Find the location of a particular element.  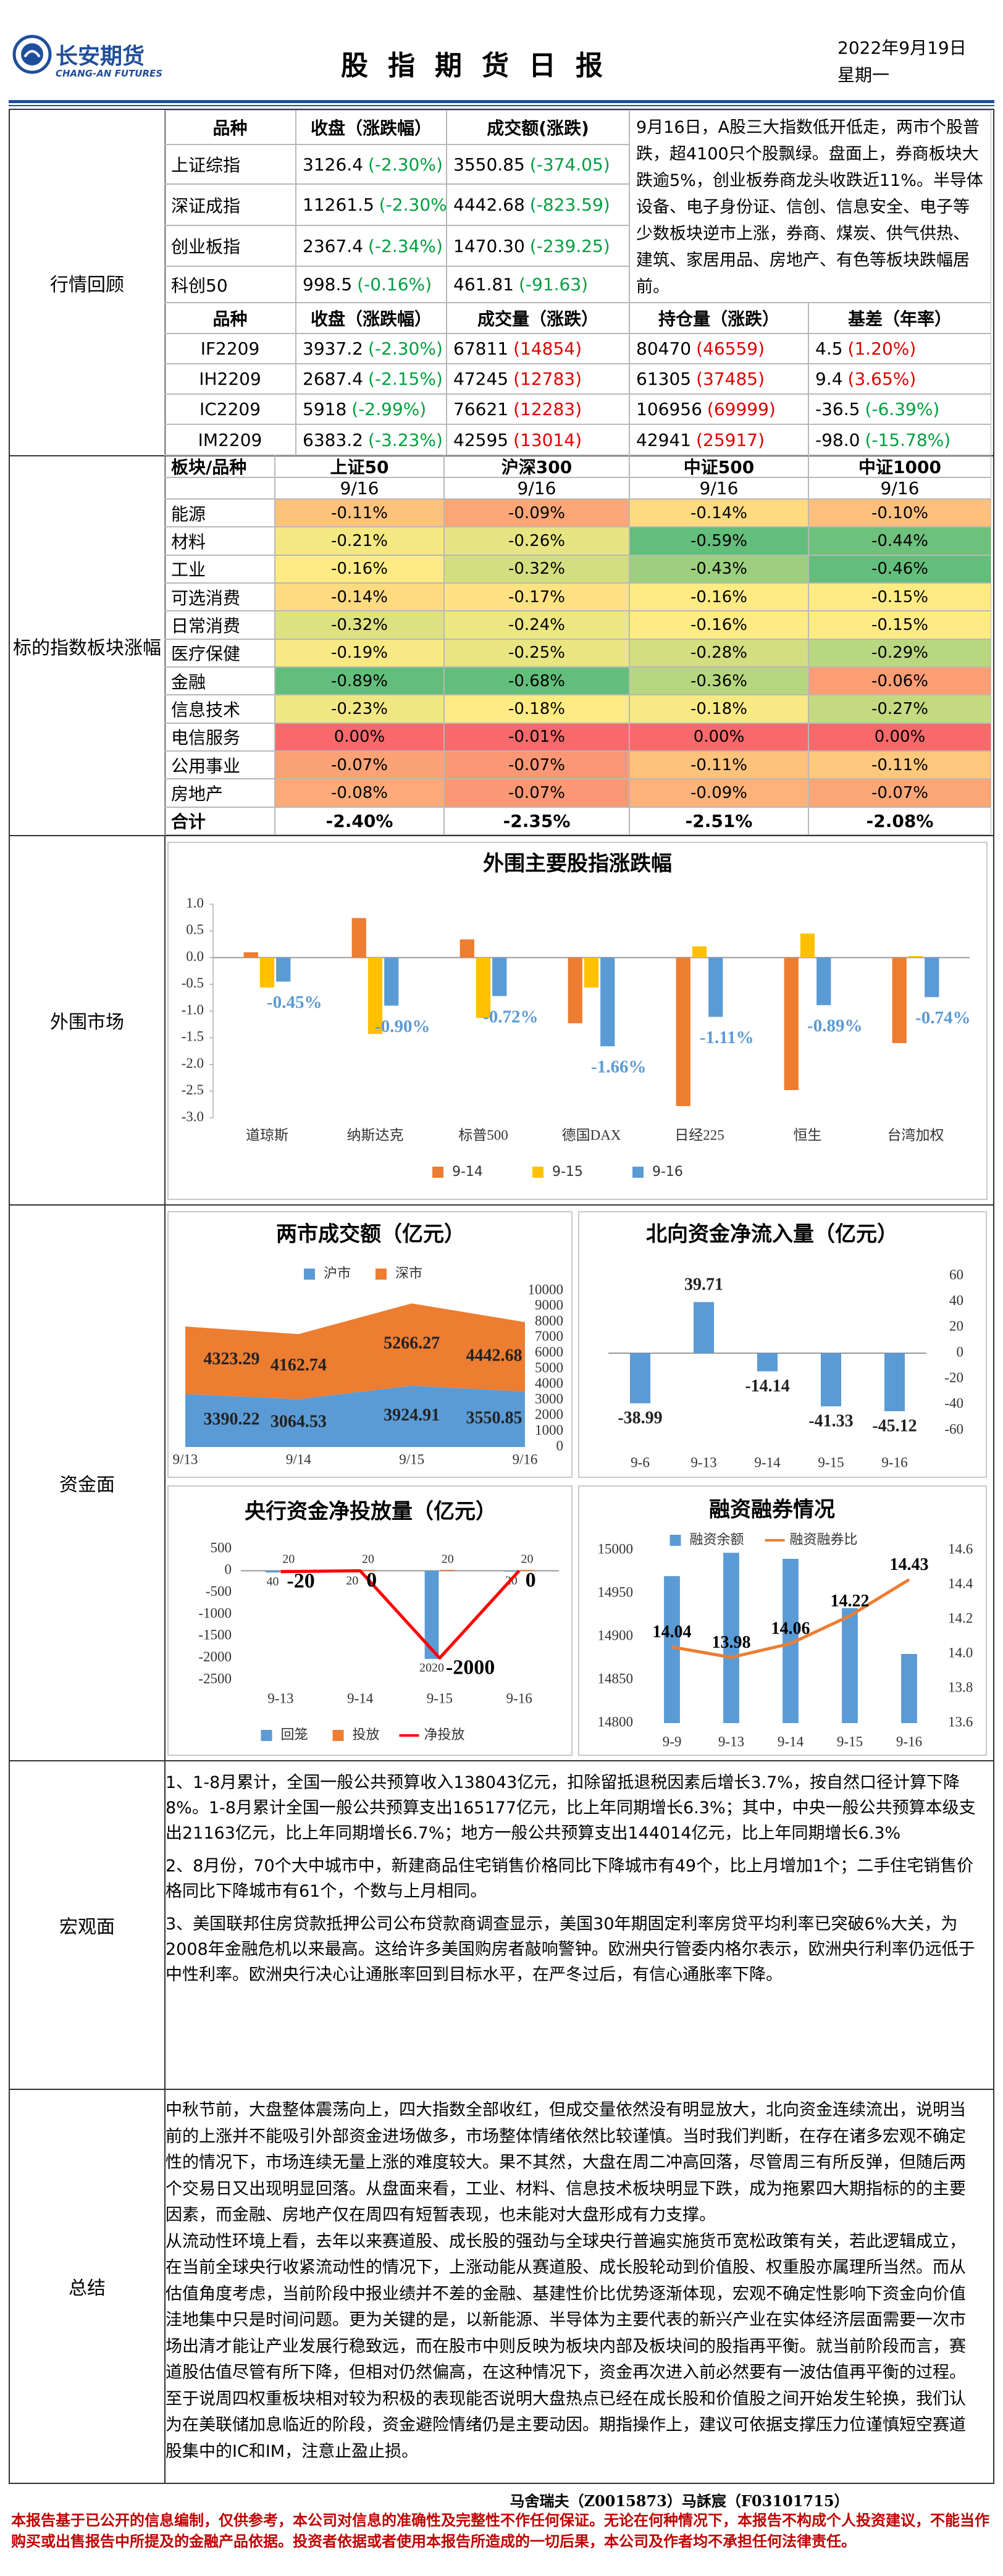

header-text: 上证50 is located at coordinates (359, 467).